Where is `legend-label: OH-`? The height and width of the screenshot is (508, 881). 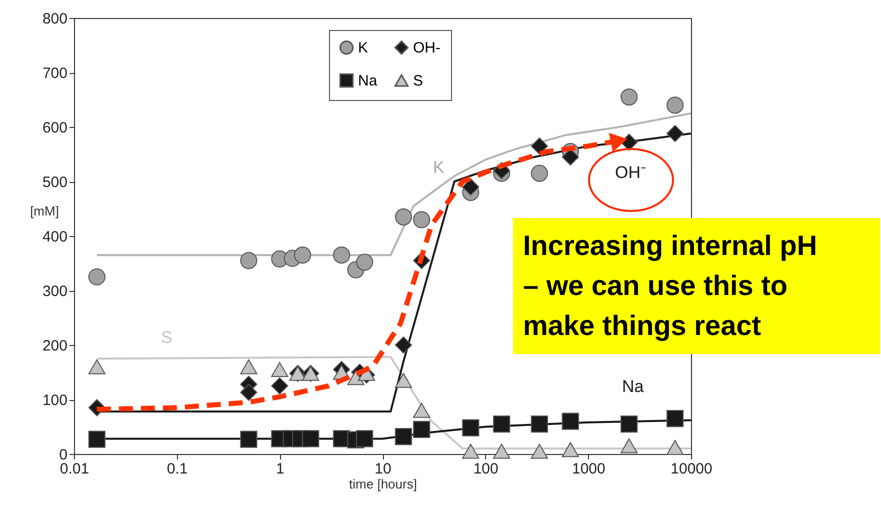
legend-label: OH- is located at coordinates (426, 48).